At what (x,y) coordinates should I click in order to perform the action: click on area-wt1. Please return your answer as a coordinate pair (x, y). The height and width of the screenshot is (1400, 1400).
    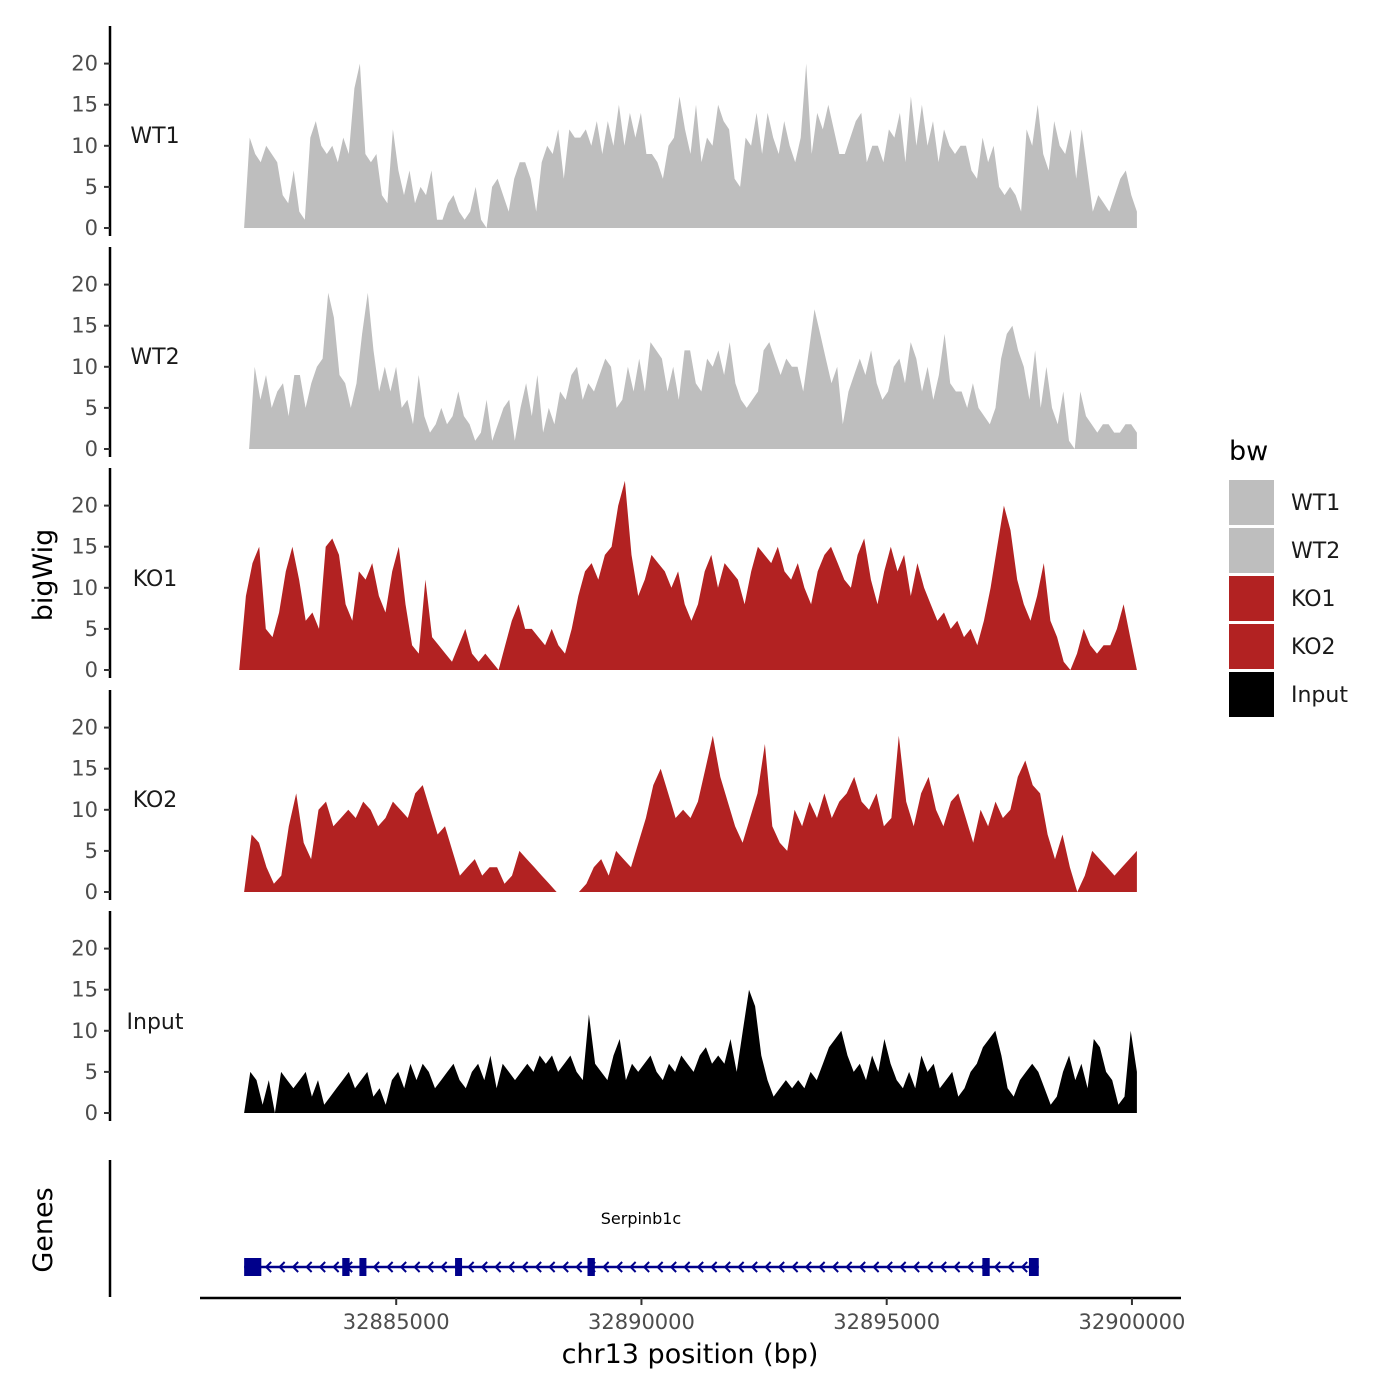
    Looking at the image, I should click on (690, 145).